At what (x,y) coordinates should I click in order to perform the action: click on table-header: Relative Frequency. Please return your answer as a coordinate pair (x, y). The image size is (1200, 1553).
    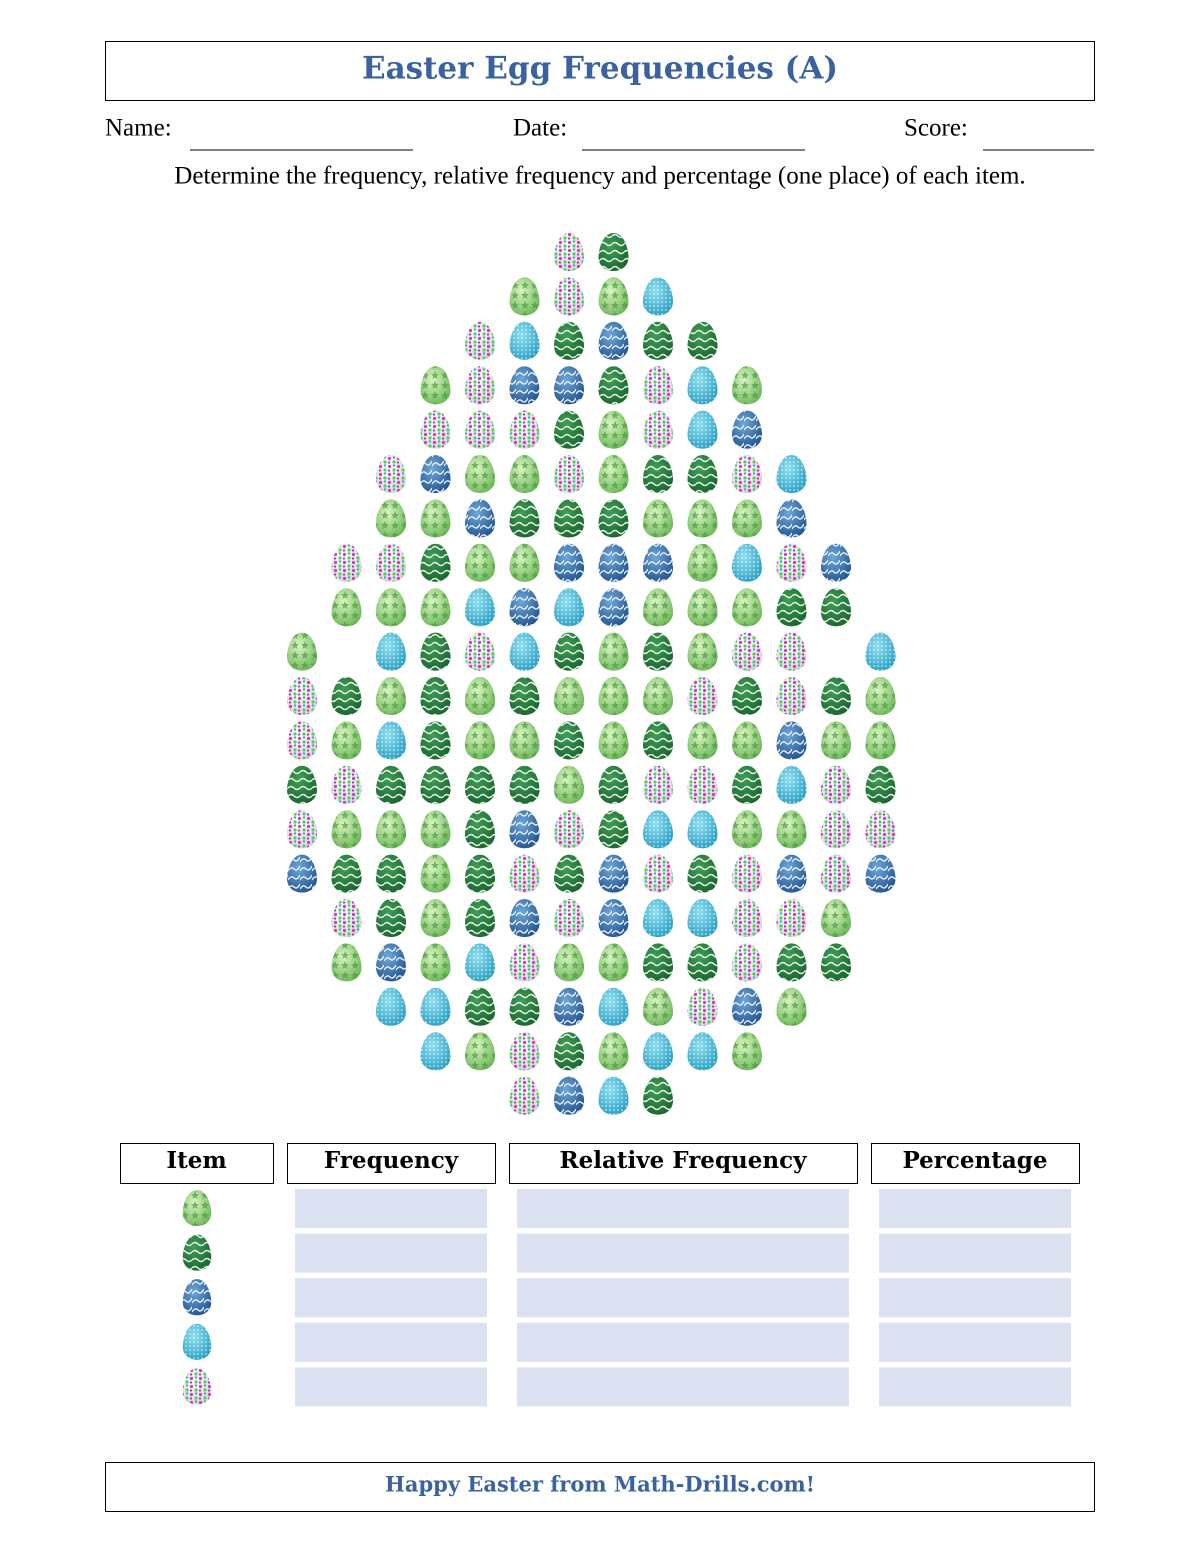
    Looking at the image, I should click on (684, 1160).